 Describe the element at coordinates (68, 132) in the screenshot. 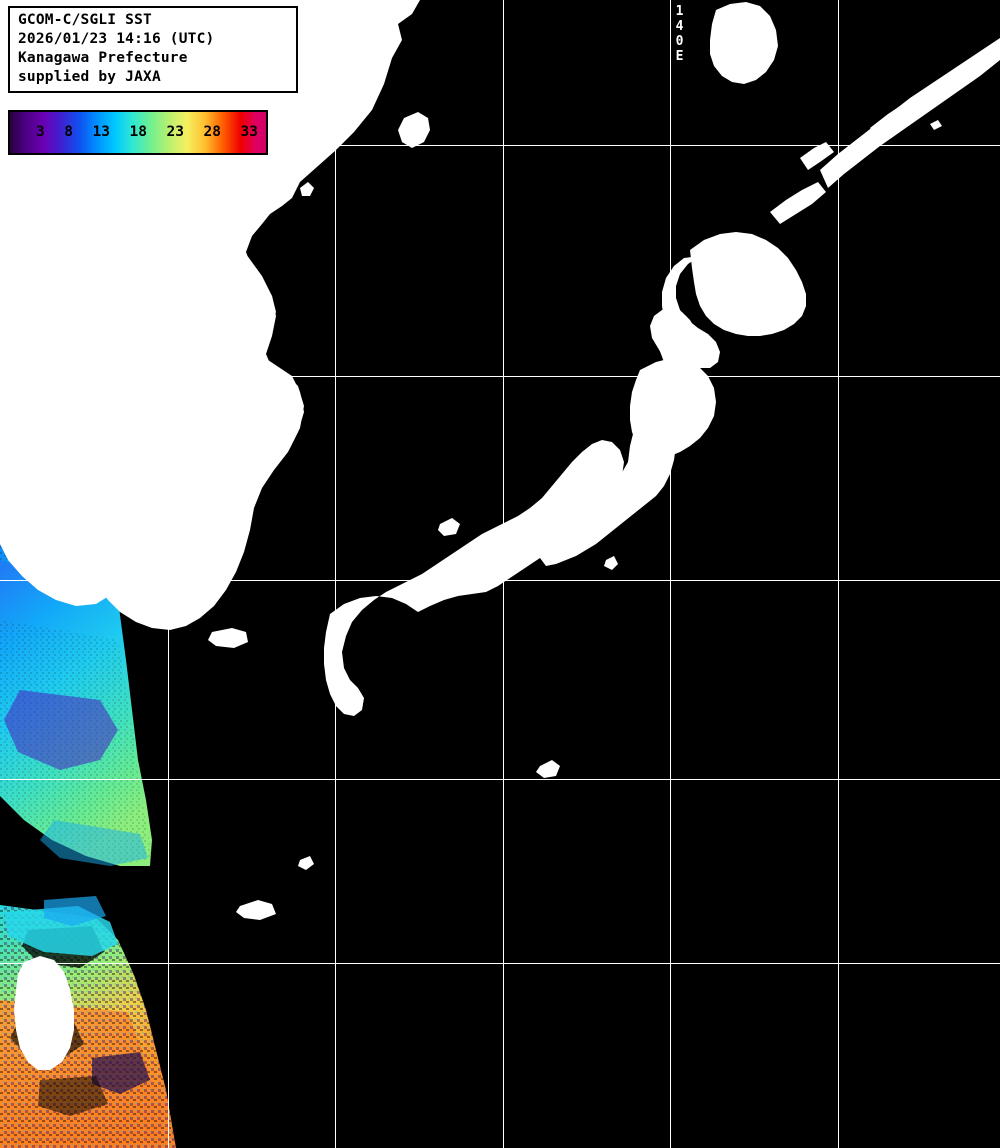

I see `colorbar-tick: 8` at that location.